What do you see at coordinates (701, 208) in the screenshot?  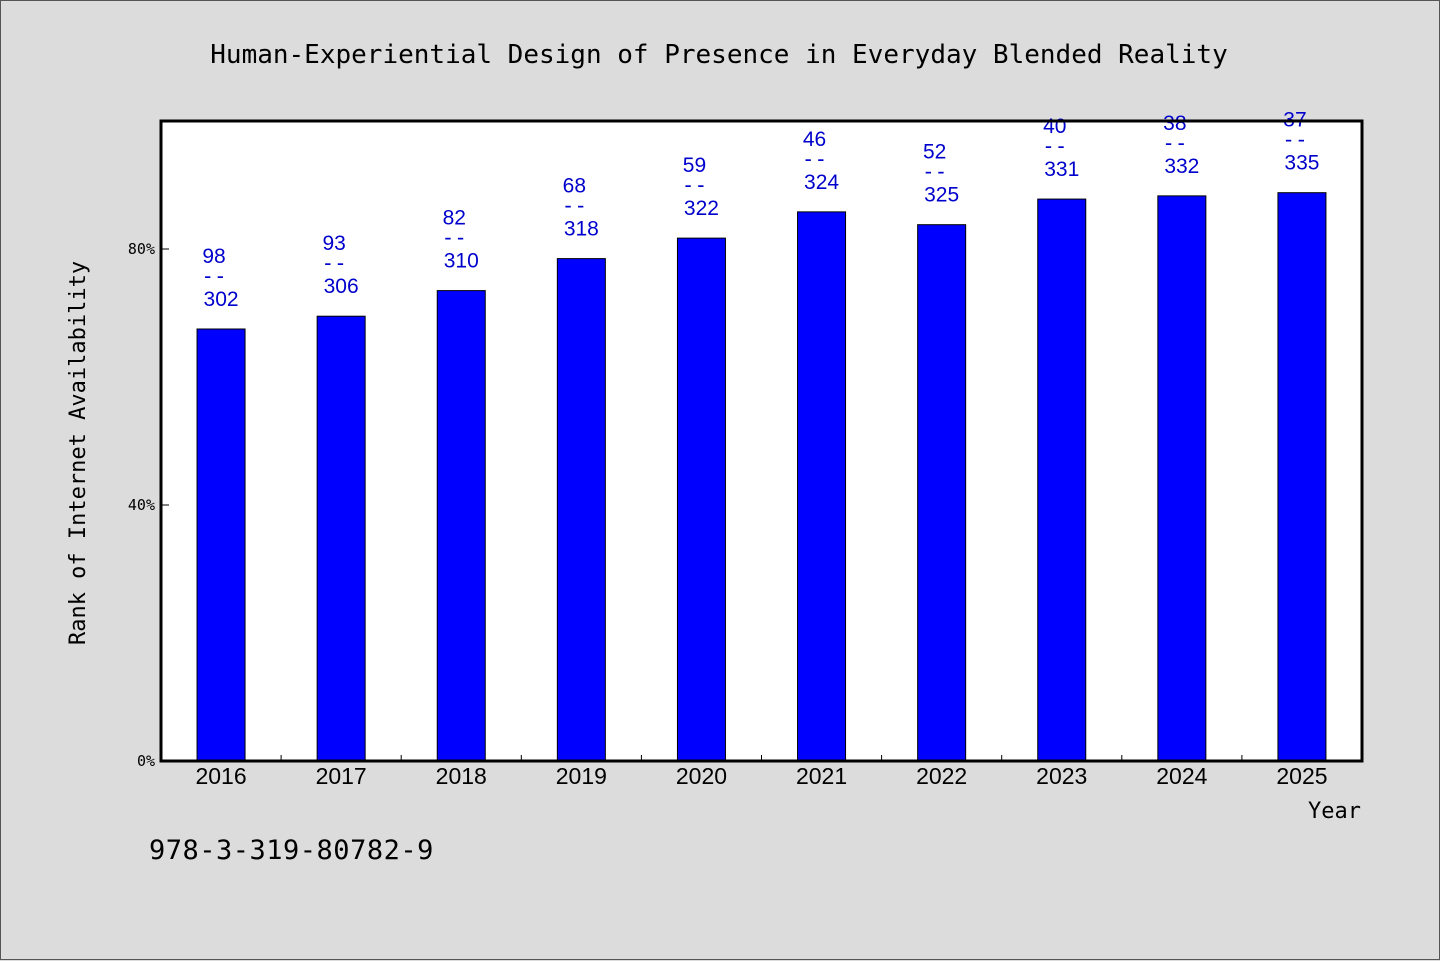 I see `bar-value-label: 322` at bounding box center [701, 208].